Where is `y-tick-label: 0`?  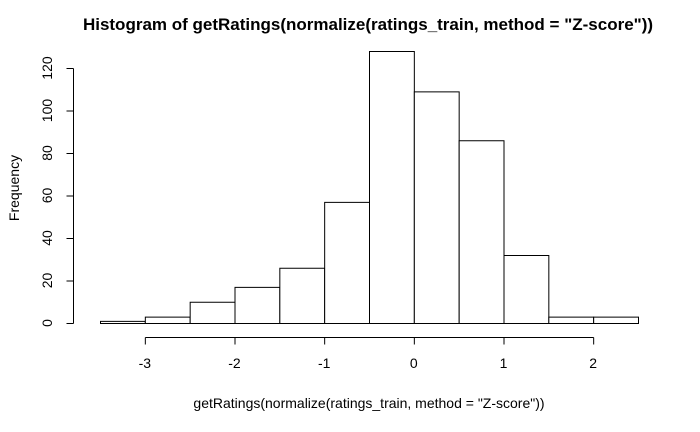
y-tick-label: 0 is located at coordinates (47, 323).